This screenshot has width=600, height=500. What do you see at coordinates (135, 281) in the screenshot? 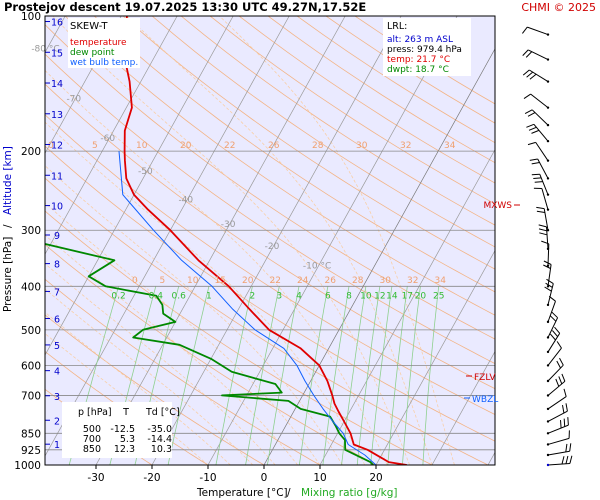
I see `adiabat-label: 0` at bounding box center [135, 281].